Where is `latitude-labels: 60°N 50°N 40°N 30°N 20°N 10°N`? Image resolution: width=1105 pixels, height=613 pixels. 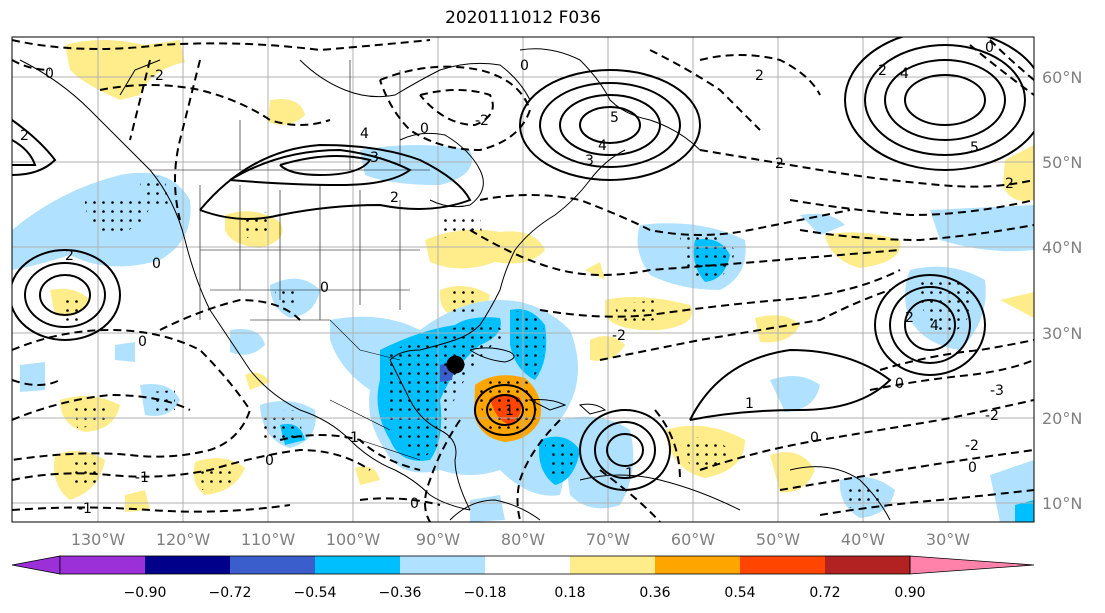
latitude-labels: 60°N 50°N 40°N 30°N 20°N 10°N is located at coordinates (1062, 290).